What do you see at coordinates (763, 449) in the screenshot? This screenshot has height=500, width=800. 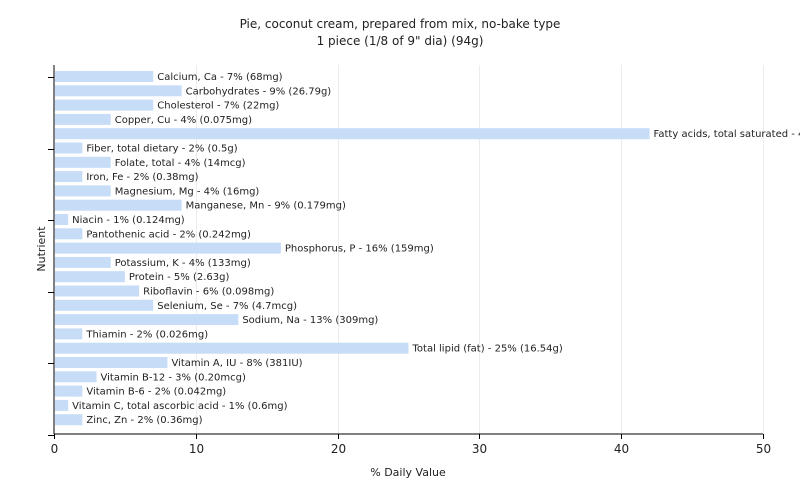 I see `x-tick-label: 50` at bounding box center [763, 449].